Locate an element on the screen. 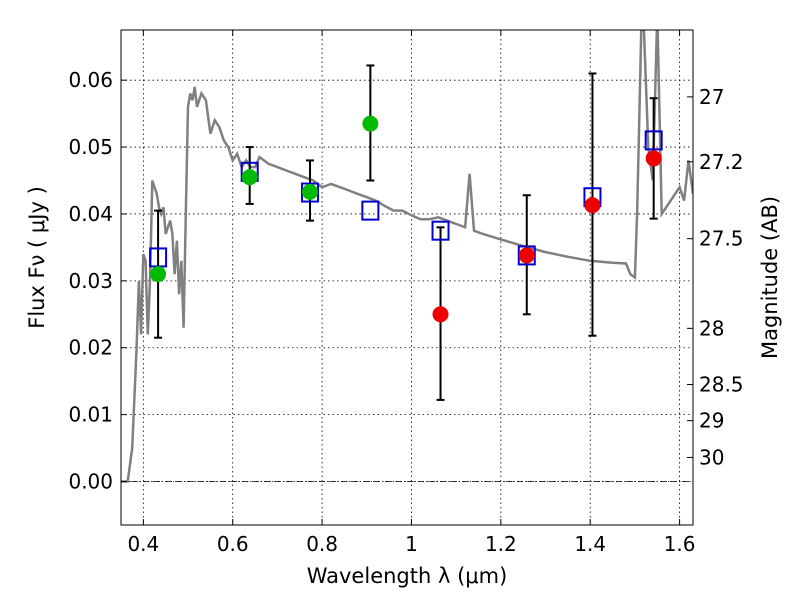 Image resolution: width=800 pixels, height=600 pixels. y-tick-label: 0.02 is located at coordinates (90, 348).